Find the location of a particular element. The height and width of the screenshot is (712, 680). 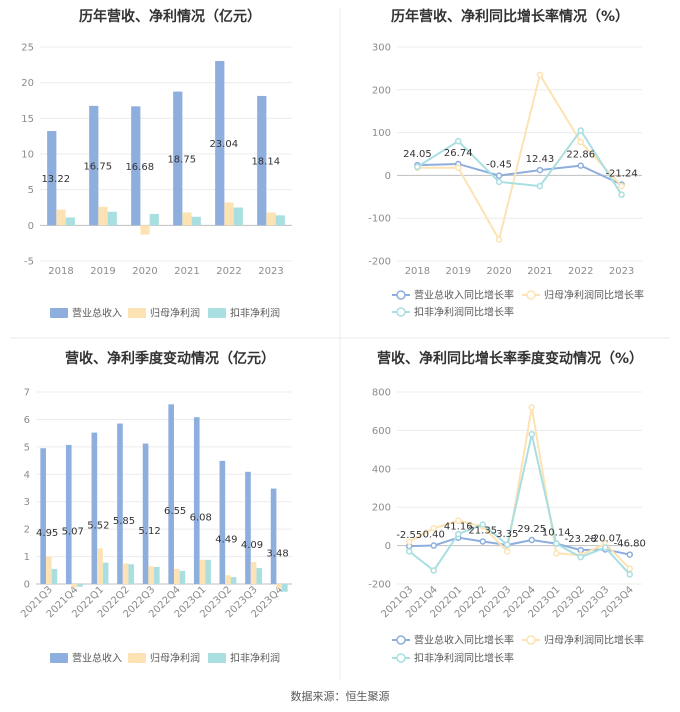

data-label: -0.45 is located at coordinates (499, 165).